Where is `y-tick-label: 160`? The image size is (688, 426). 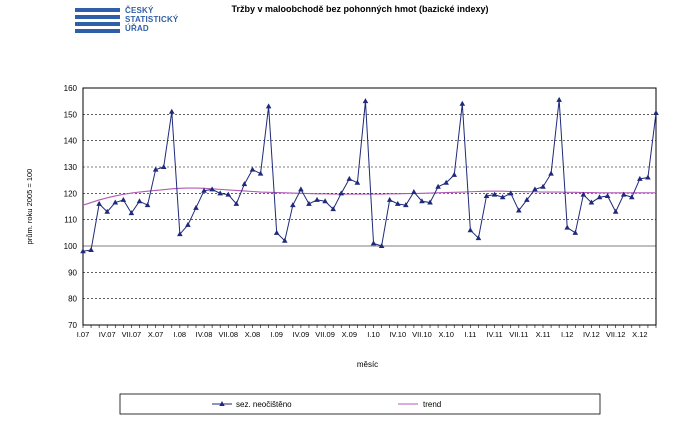
y-tick-label: 160 is located at coordinates (71, 88).